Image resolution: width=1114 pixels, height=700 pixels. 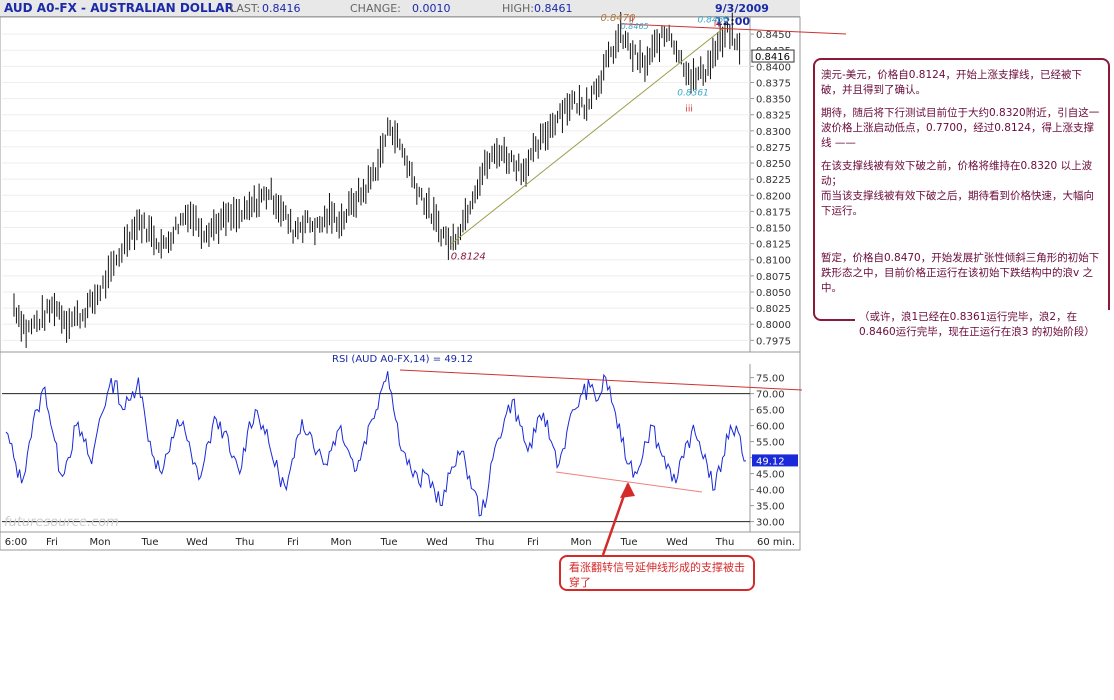 What do you see at coordinates (773, 229) in the screenshot?
I see `price-tick-label: 0.8150` at bounding box center [773, 229].